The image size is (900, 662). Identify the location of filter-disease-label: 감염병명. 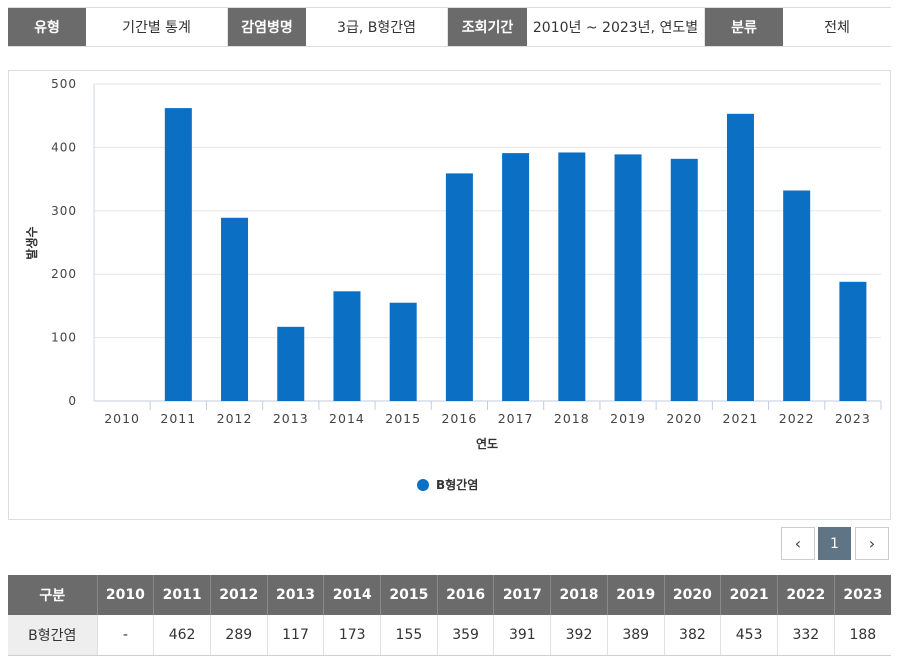
(267, 27).